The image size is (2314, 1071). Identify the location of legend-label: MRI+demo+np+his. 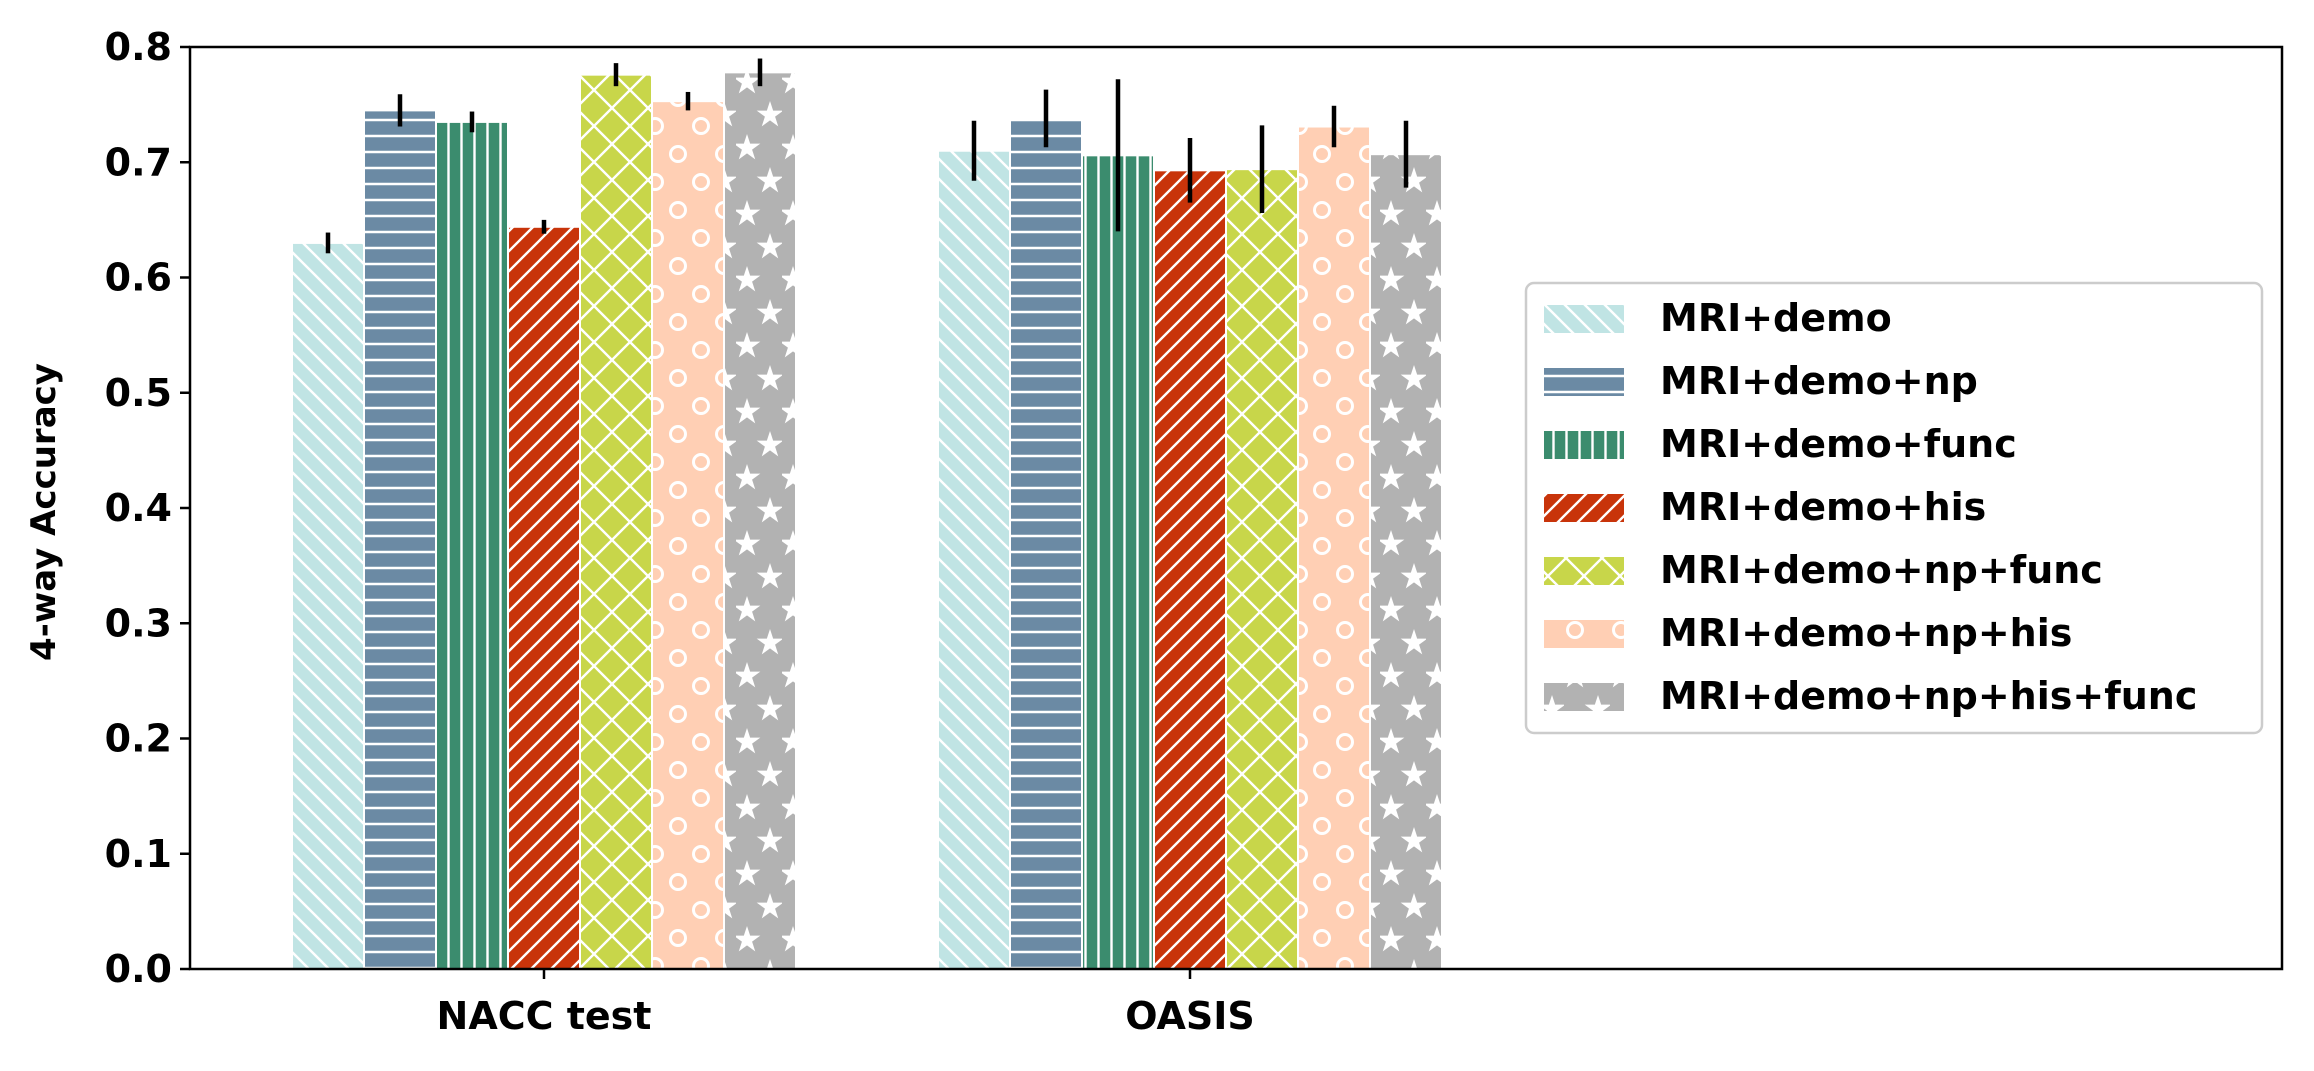
(1866, 633).